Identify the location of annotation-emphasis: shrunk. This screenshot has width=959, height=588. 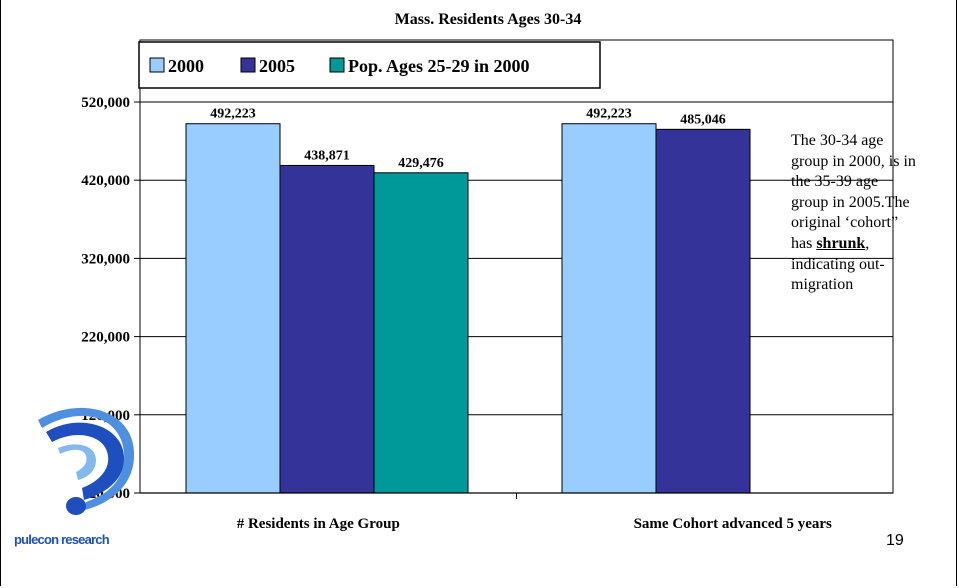
(841, 243).